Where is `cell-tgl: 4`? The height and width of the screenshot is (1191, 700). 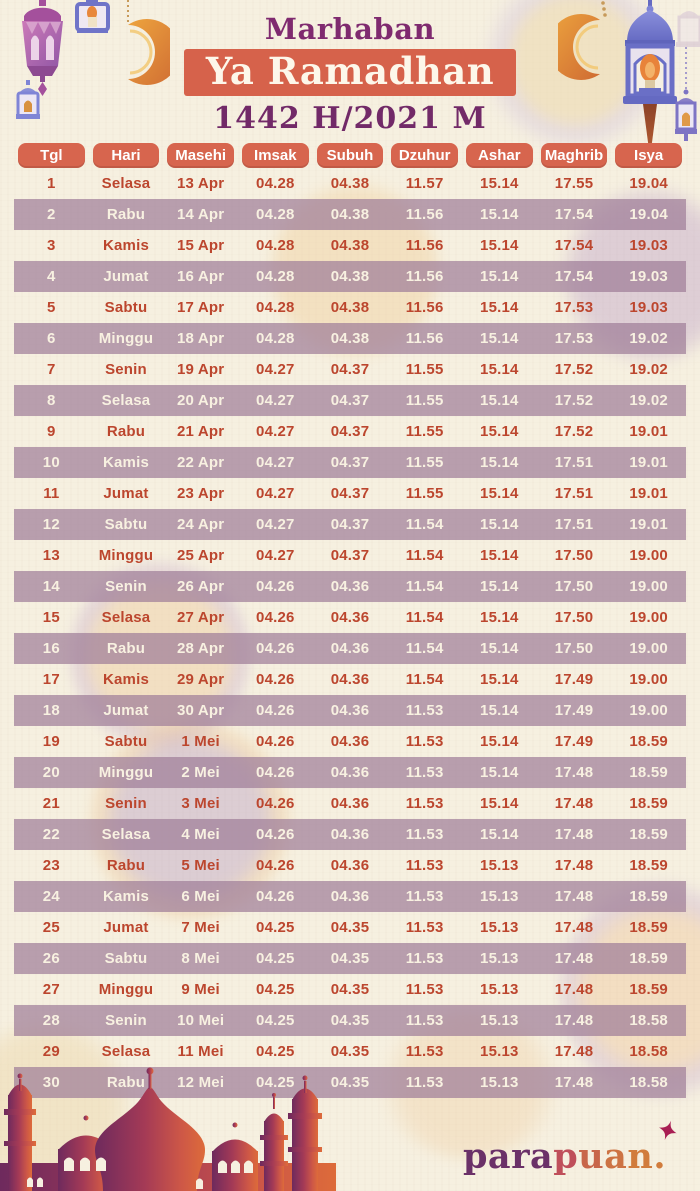 cell-tgl: 4 is located at coordinates (51, 276).